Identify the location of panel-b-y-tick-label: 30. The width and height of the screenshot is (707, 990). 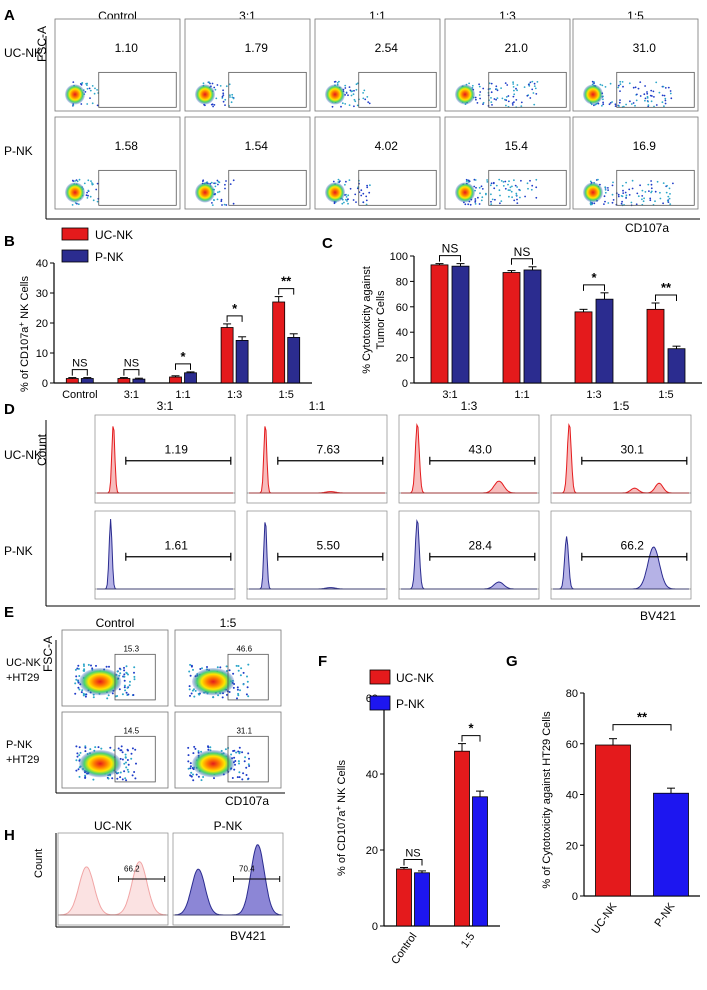
(42, 294).